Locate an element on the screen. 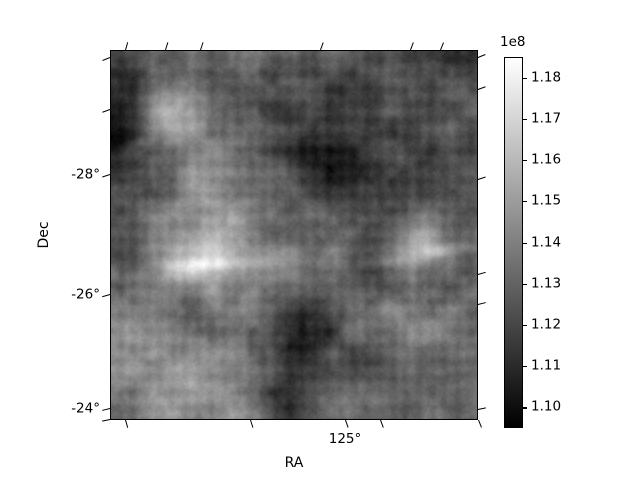 This screenshot has height=480, width=640. colorbar-tick-label: 1.16 is located at coordinates (546, 159).